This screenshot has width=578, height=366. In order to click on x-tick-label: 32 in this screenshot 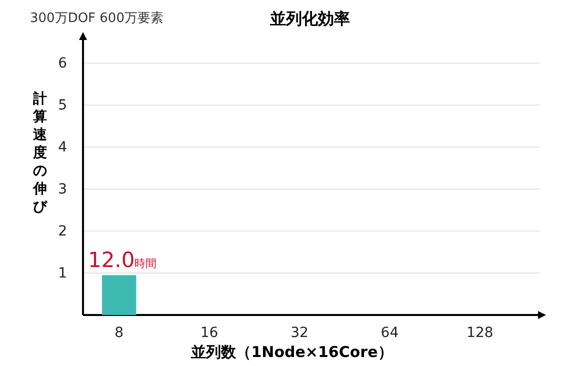, I will do `click(299, 332)`.